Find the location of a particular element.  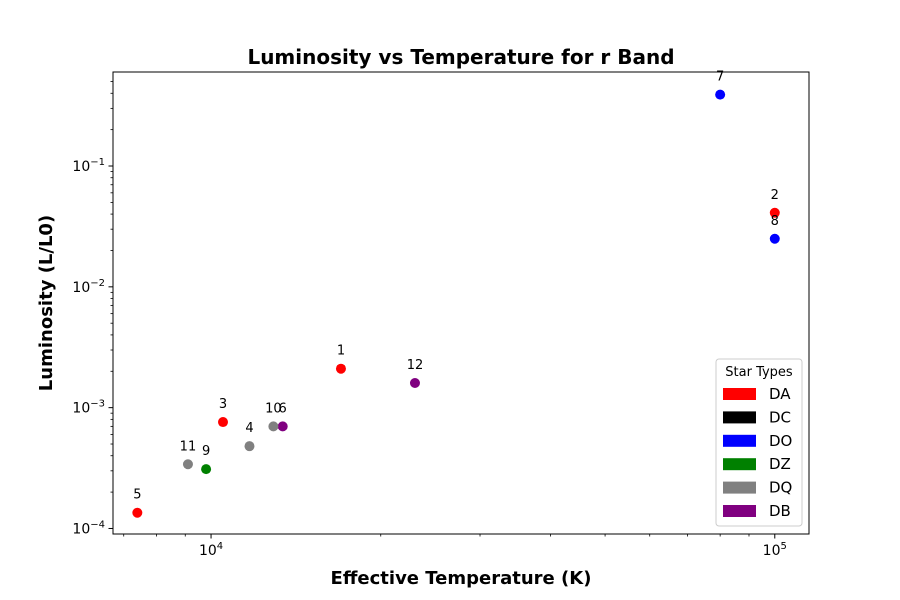

data-point-label: 2 is located at coordinates (775, 195).